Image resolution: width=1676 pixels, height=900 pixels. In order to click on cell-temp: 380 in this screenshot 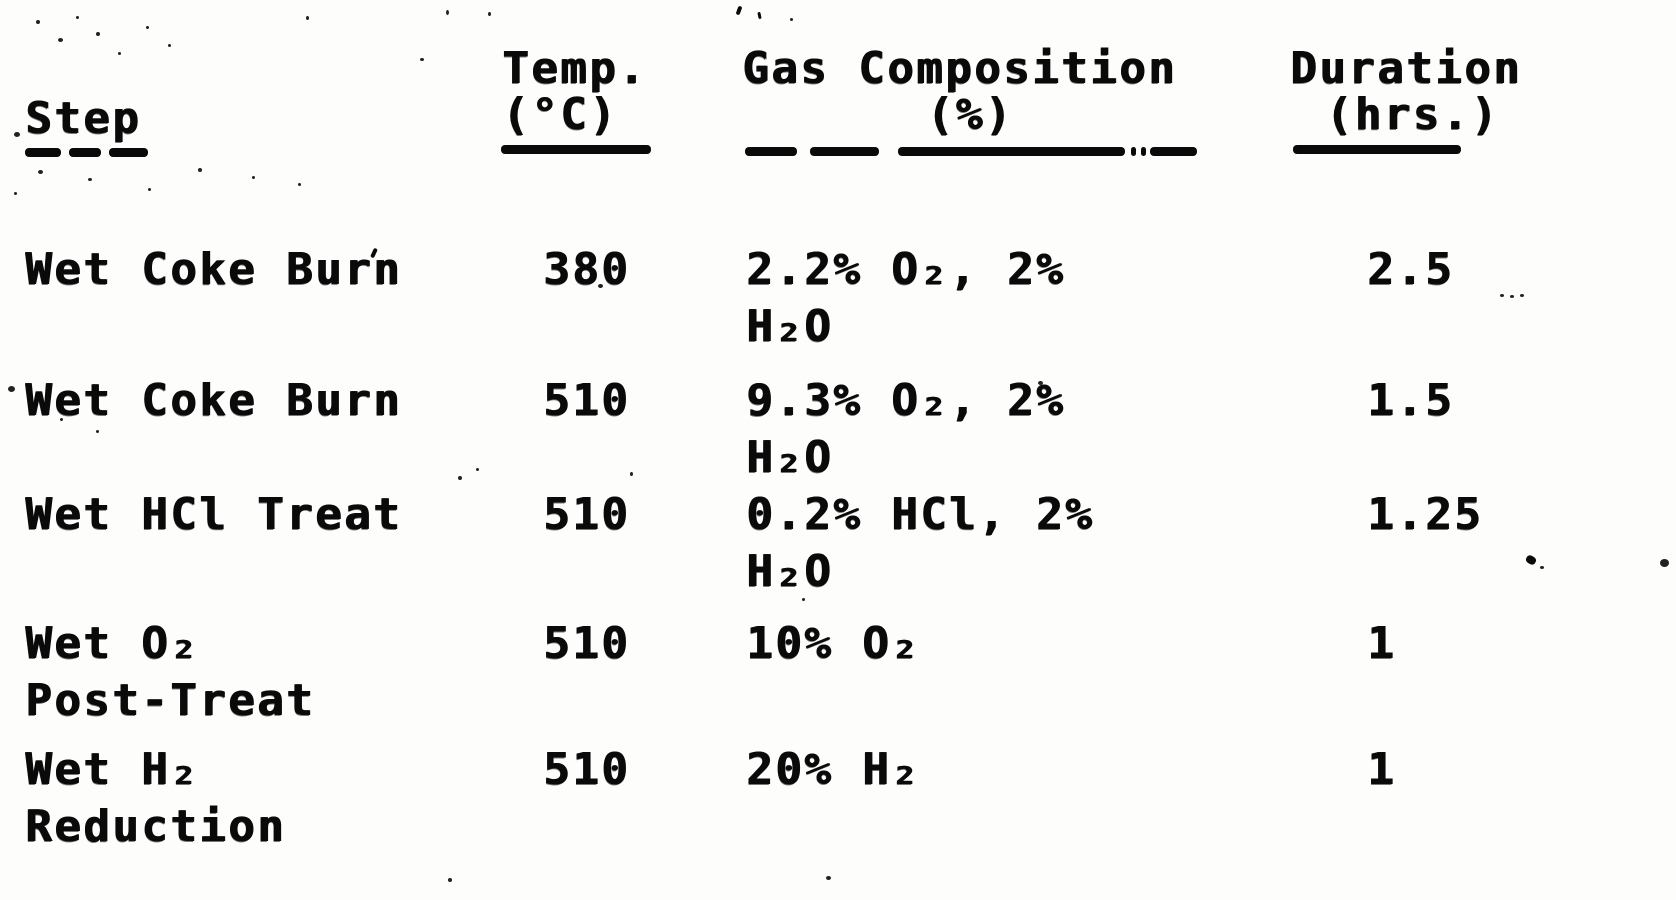, I will do `click(586, 269)`.